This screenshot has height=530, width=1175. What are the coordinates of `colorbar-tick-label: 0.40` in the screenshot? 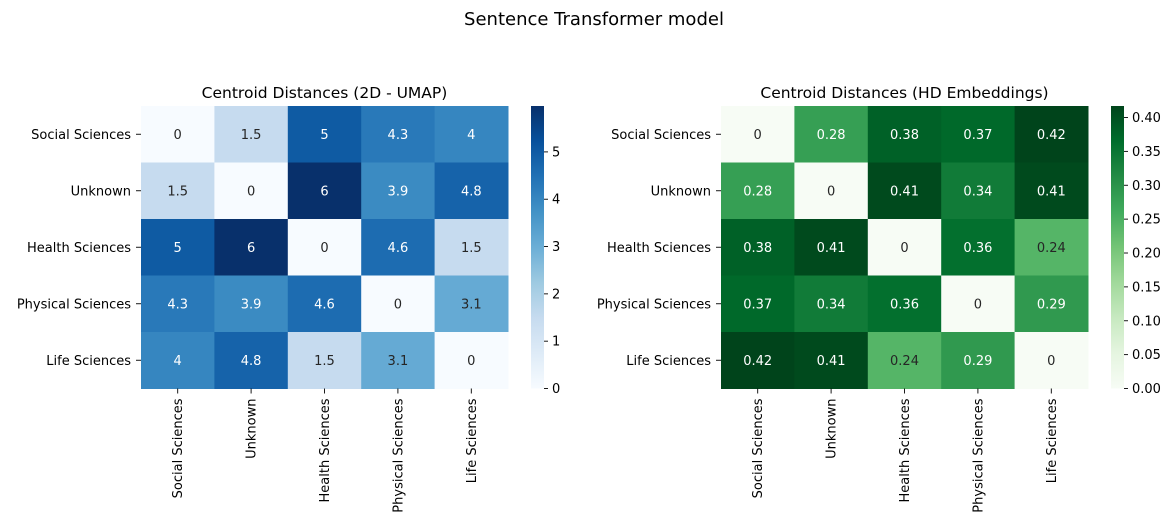 It's located at (1146, 118).